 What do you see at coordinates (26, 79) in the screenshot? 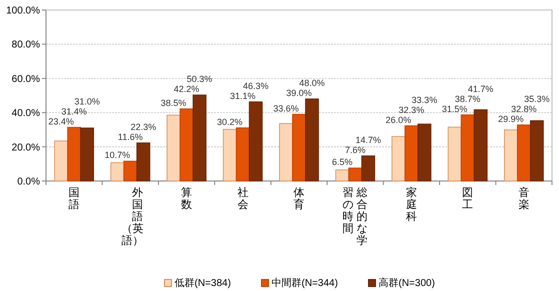
I see `y-tick-label: 60.0%` at bounding box center [26, 79].